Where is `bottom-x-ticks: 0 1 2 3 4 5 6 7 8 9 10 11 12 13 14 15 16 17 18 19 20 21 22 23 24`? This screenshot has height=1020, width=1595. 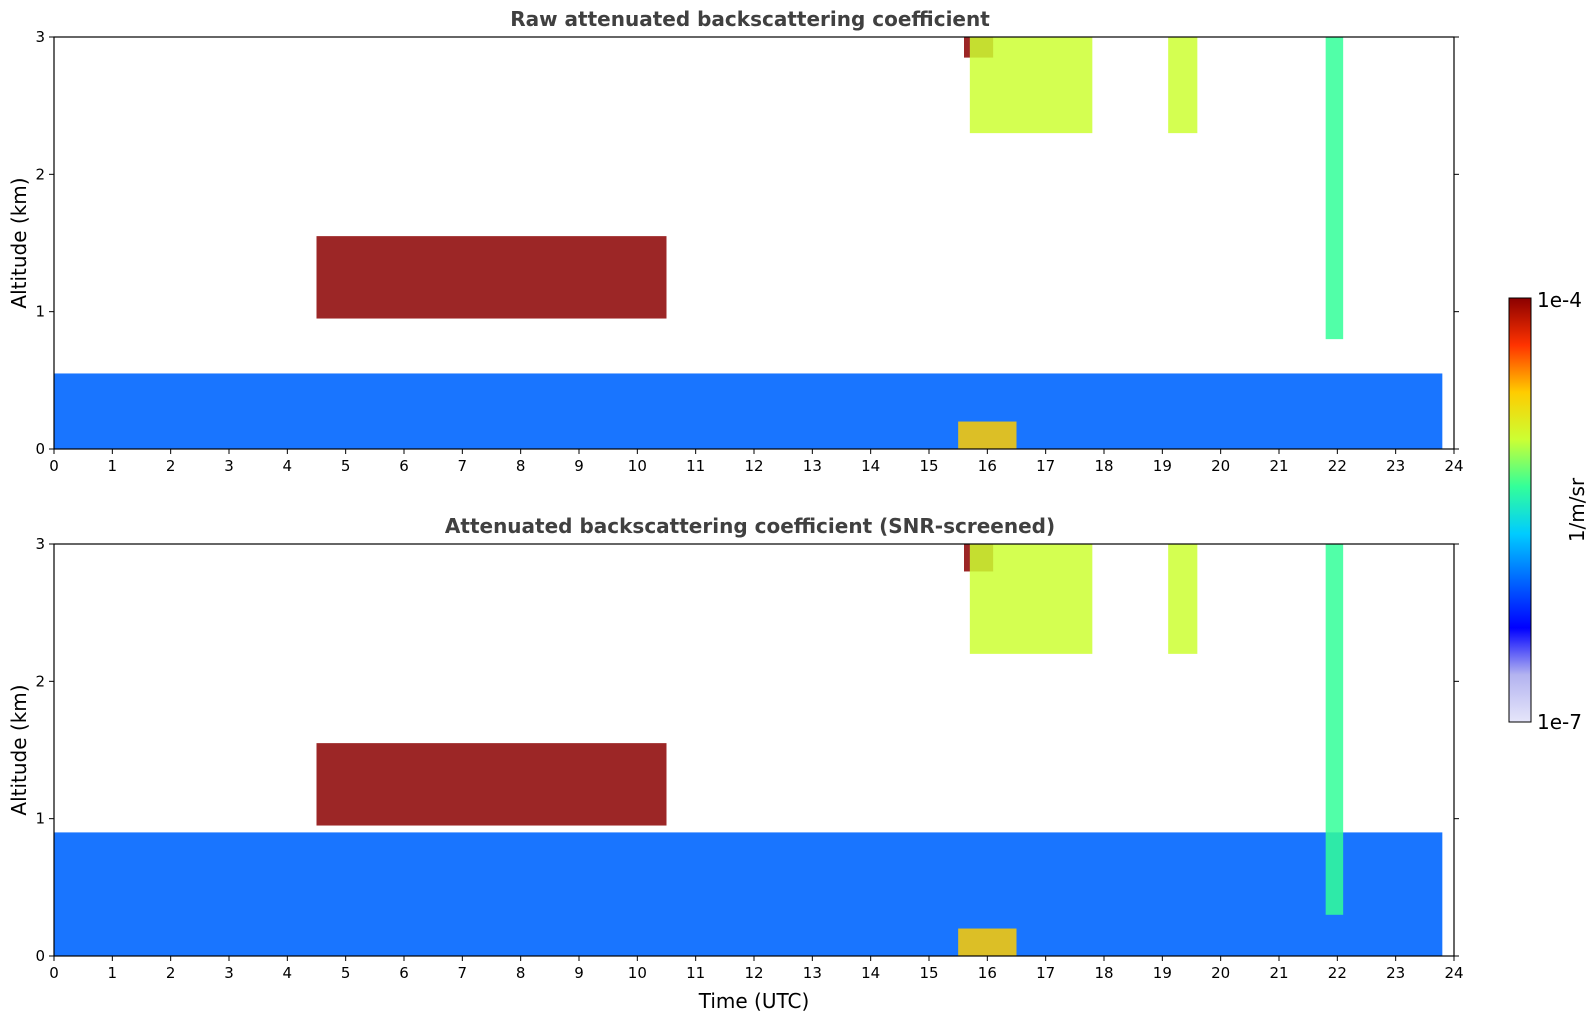 bottom-x-ticks: 0 1 2 3 4 5 6 7 8 9 10 11 12 13 14 15 16 17 18 19 20 21 22 23 24 is located at coordinates (756, 969).